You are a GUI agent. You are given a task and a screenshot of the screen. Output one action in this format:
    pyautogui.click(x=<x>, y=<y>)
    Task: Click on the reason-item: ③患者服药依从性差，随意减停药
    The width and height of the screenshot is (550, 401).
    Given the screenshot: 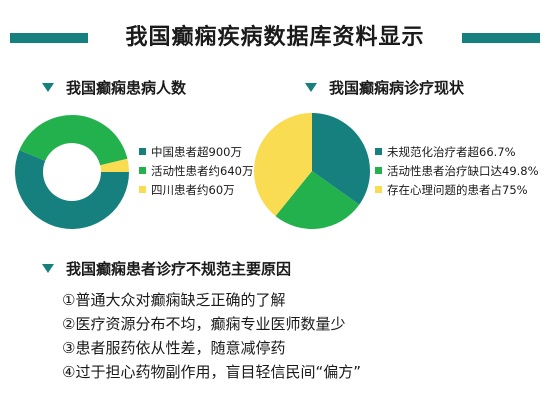 What is the action you would take?
    pyautogui.click(x=174, y=348)
    